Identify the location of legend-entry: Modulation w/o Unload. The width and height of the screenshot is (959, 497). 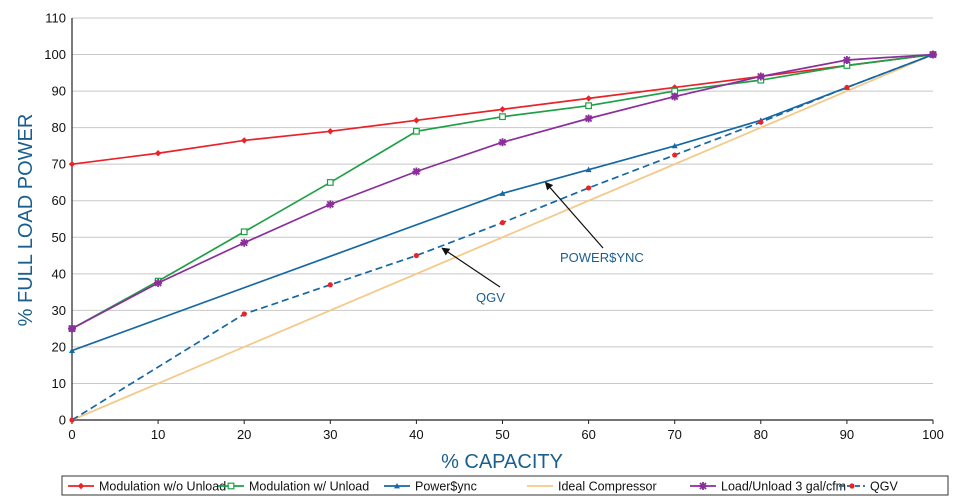
(147, 486).